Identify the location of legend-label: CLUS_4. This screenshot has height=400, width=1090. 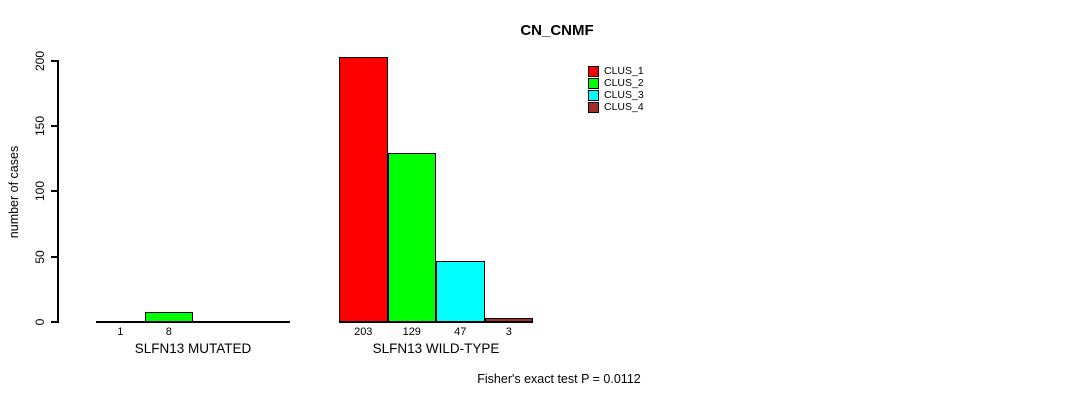
(624, 107).